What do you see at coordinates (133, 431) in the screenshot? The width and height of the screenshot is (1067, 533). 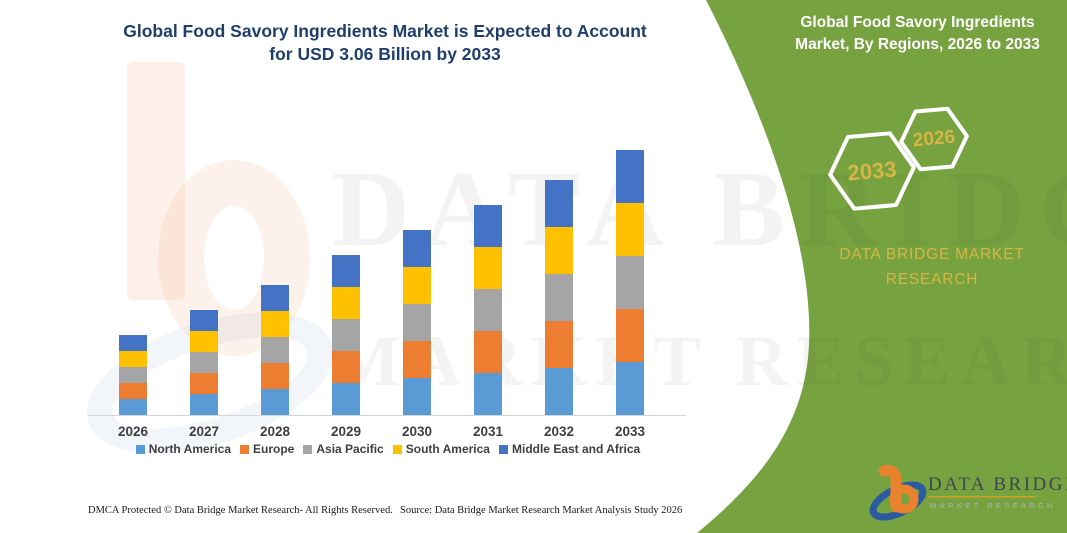 I see `x-axis-label-2026: 2026` at bounding box center [133, 431].